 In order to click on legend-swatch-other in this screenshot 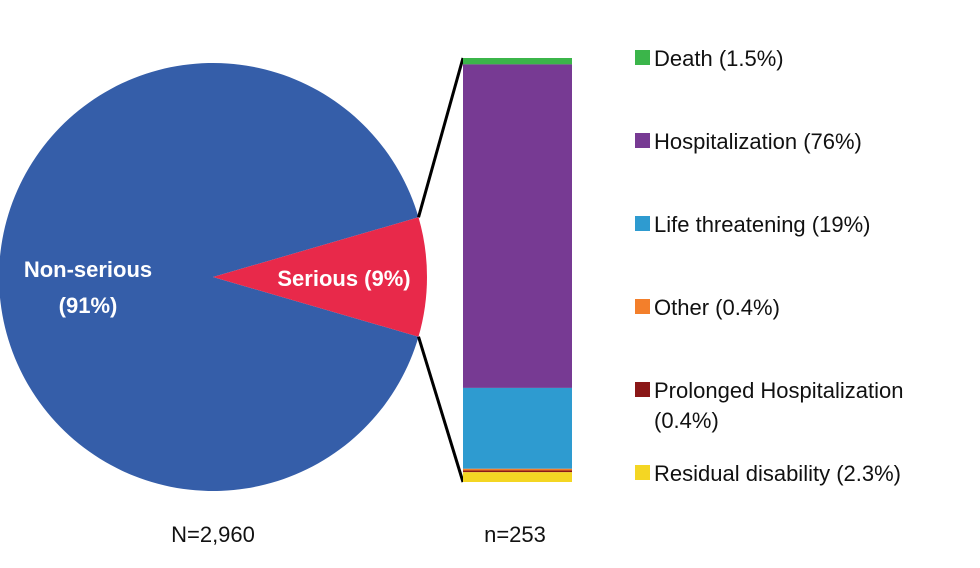, I will do `click(642, 306)`.